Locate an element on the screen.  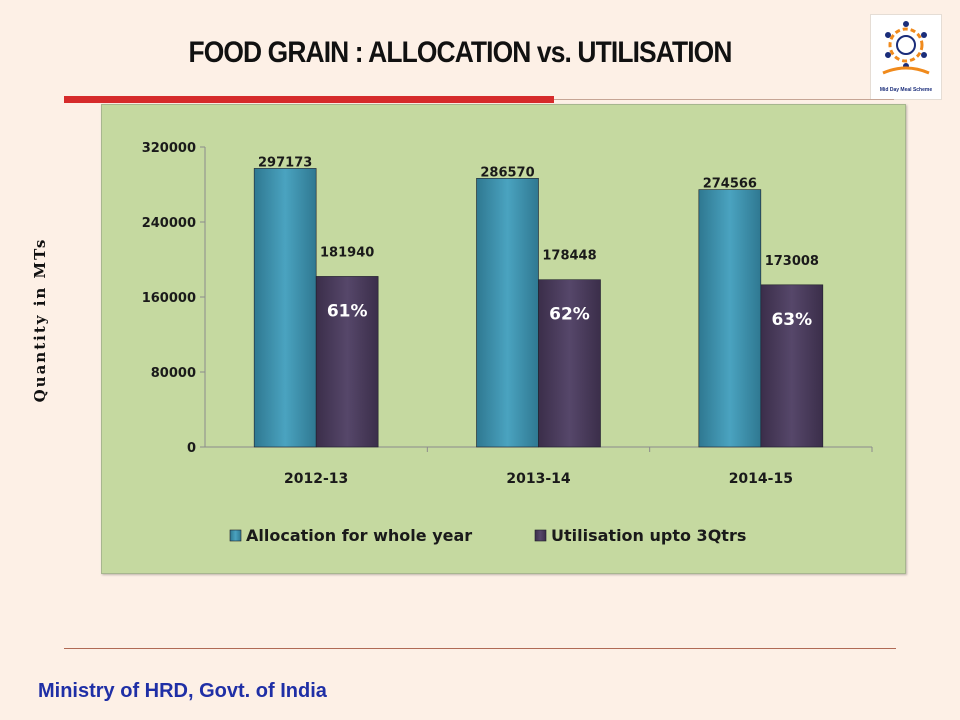
y-axis-label: Quantity in MTs is located at coordinates (40, 320).